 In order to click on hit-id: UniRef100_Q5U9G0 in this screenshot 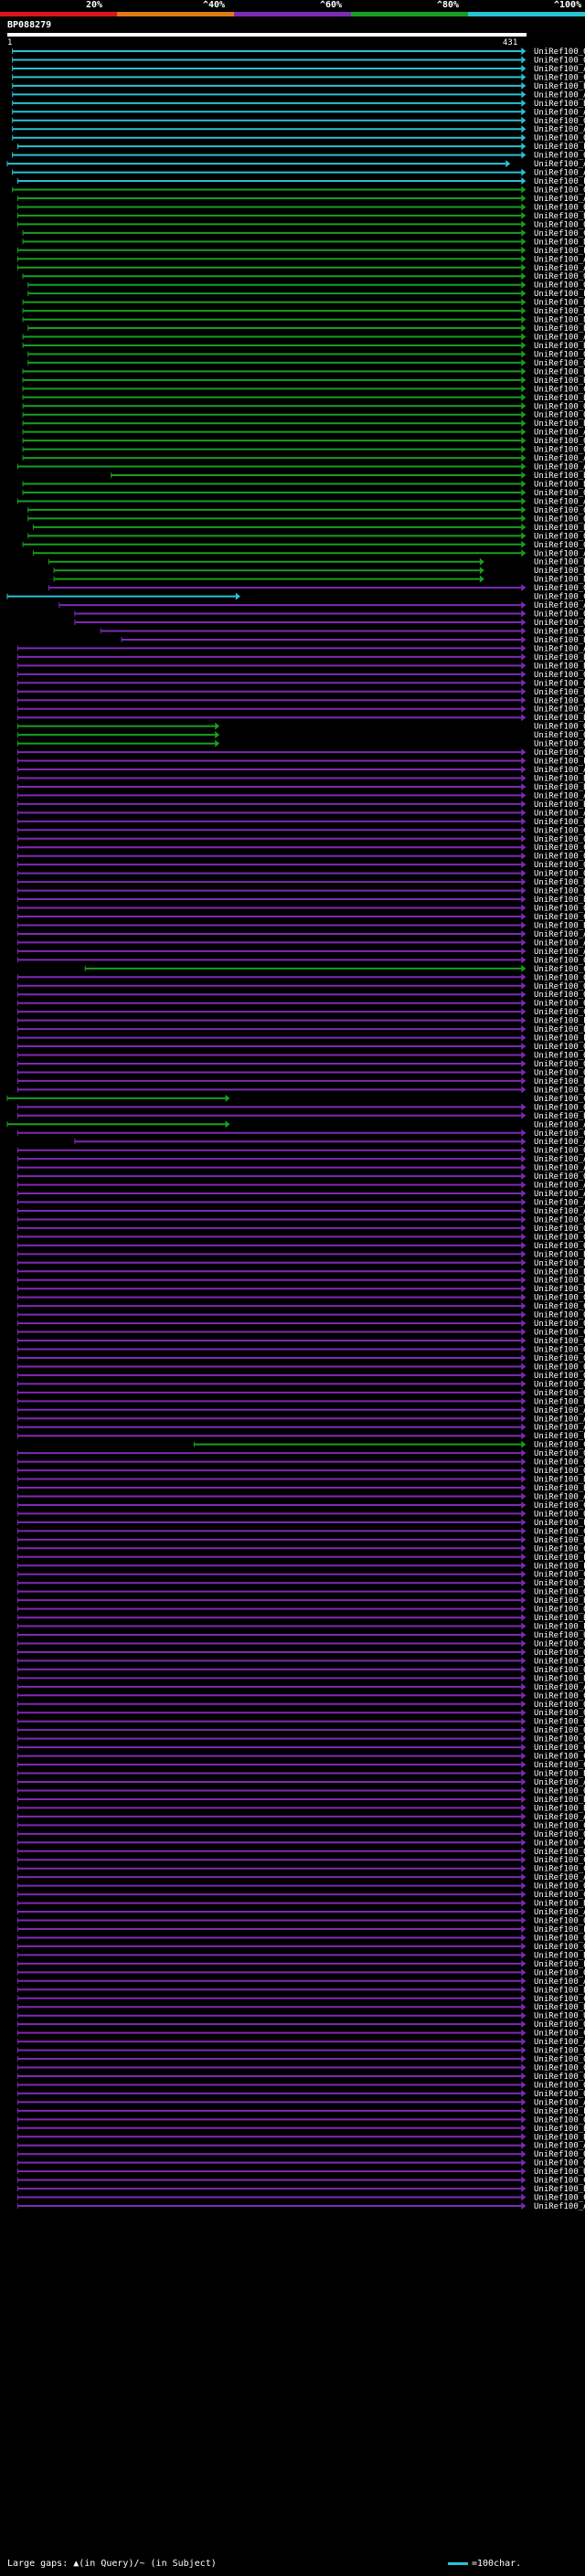, I will do `click(560, 207)`.